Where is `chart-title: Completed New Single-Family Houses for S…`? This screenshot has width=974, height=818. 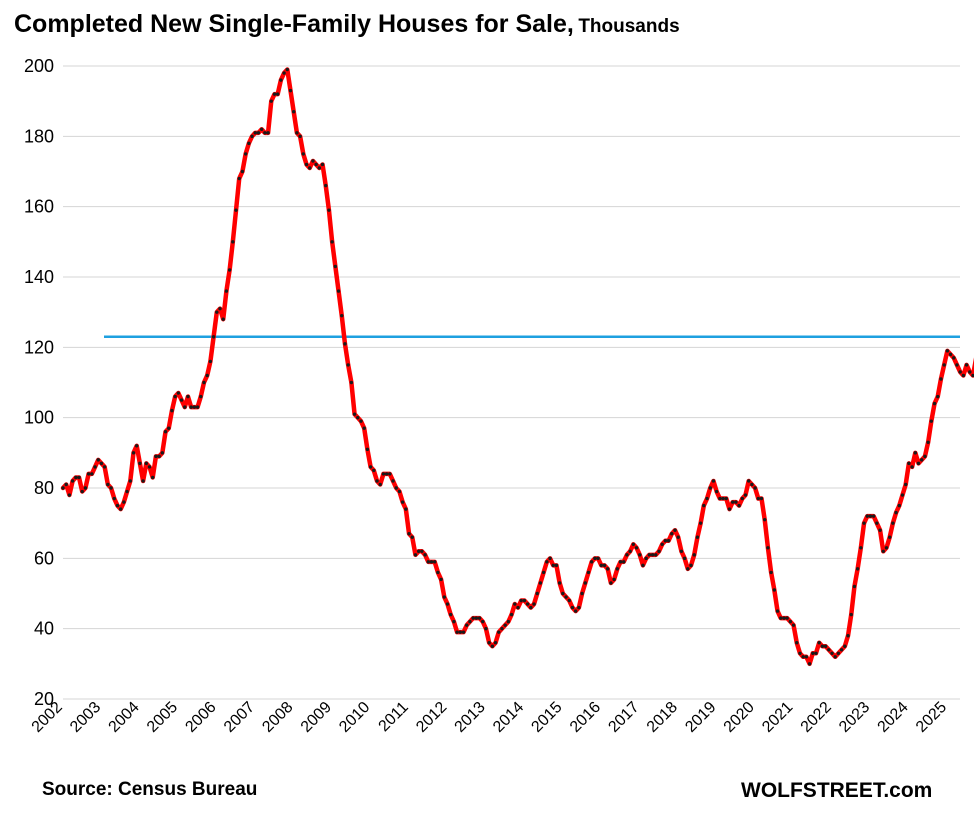 chart-title: Completed New Single-Family Houses for S… is located at coordinates (347, 24).